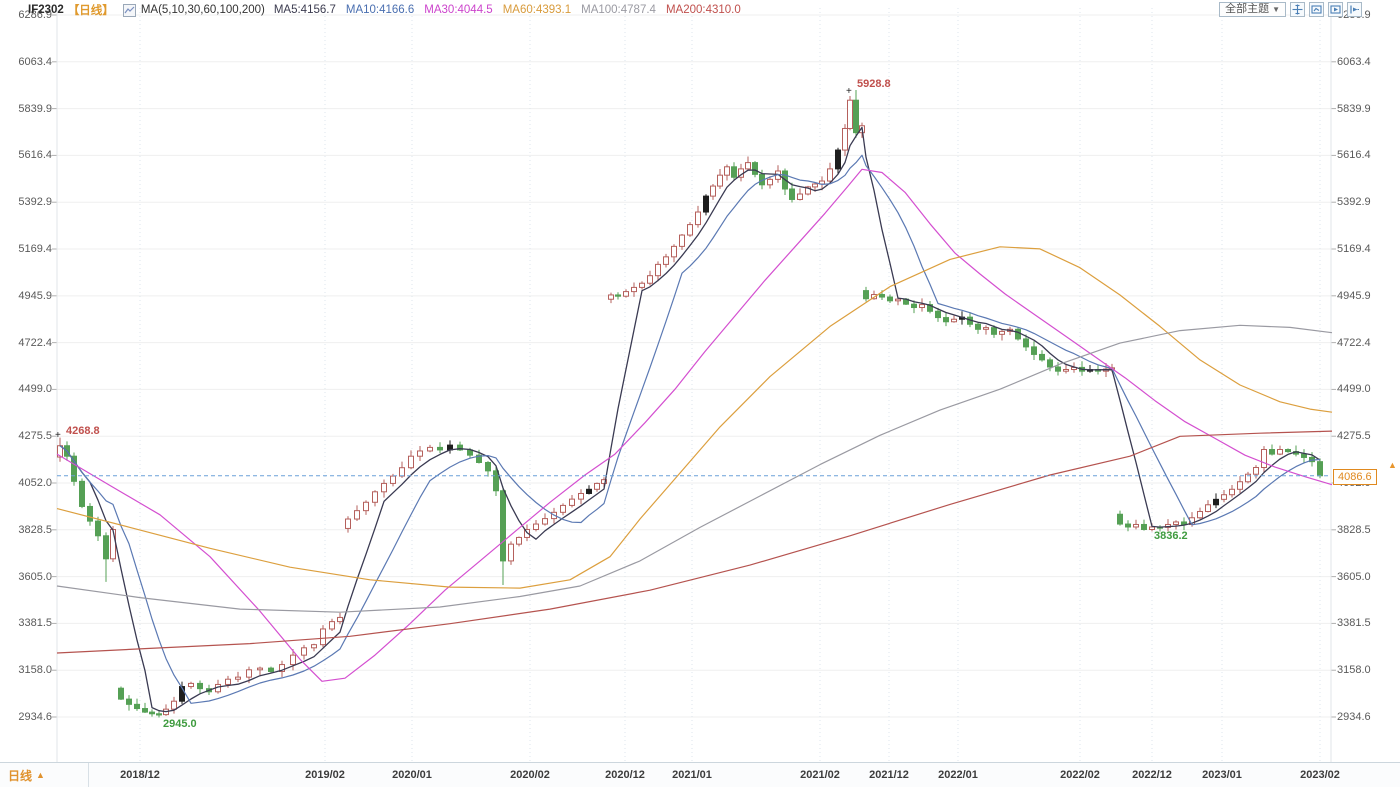 This screenshot has width=1400, height=787. What do you see at coordinates (703, 10) in the screenshot?
I see `ma-legend-item: MA200:4310.0` at bounding box center [703, 10].